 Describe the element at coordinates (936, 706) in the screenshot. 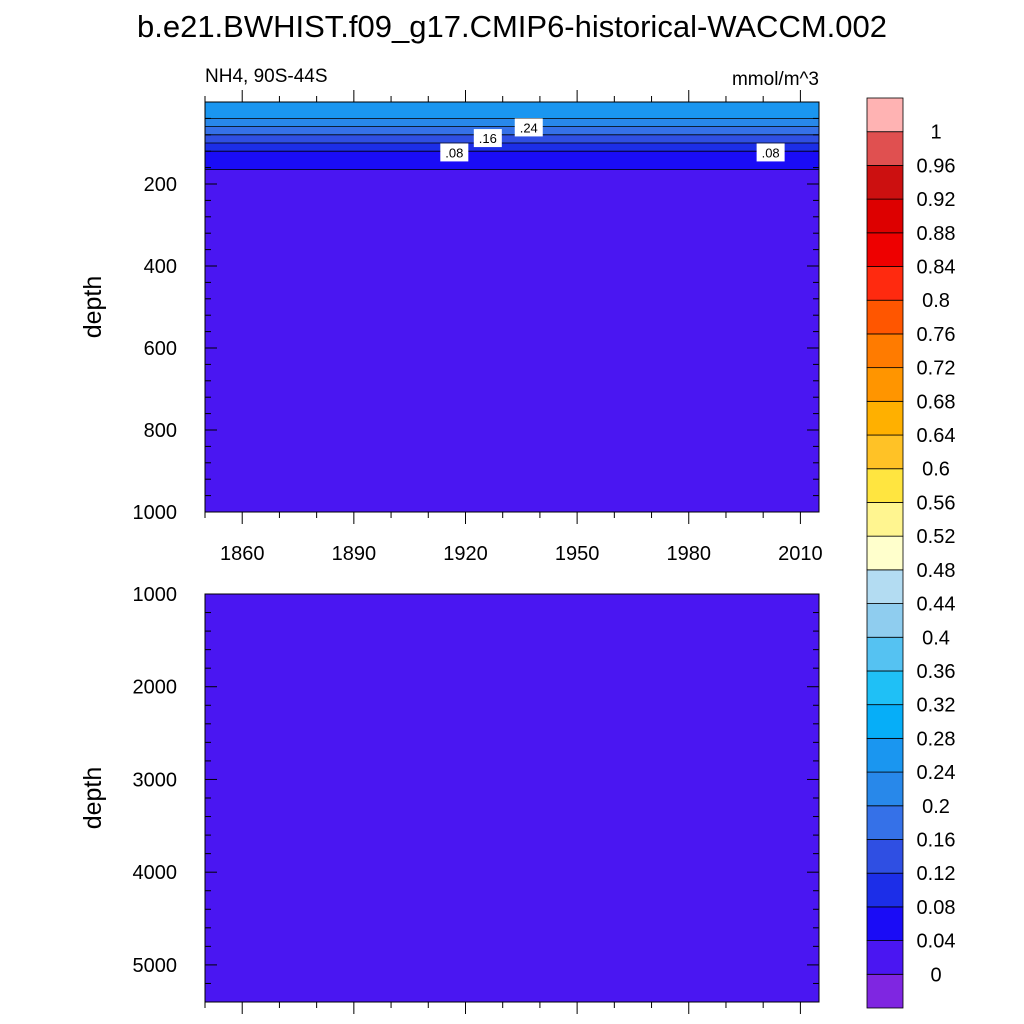

I see `colorbar-label: 0.32` at that location.